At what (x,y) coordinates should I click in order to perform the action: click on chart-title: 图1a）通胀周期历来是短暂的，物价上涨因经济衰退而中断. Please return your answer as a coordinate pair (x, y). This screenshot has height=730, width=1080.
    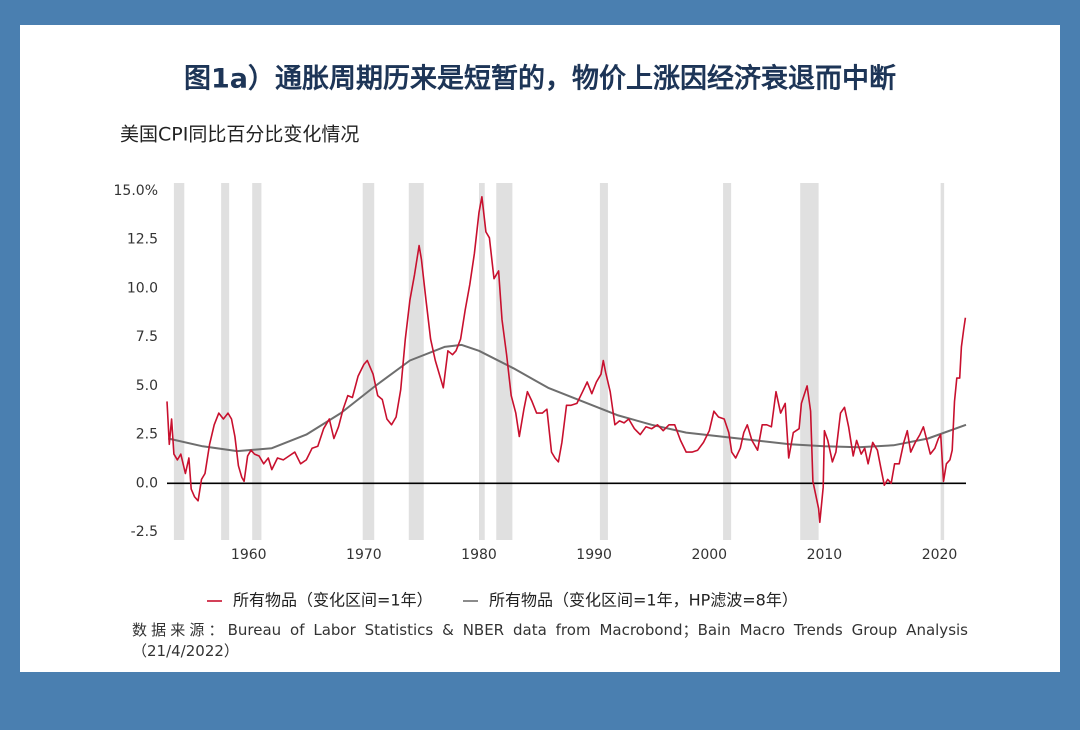
    Looking at the image, I should click on (540, 79).